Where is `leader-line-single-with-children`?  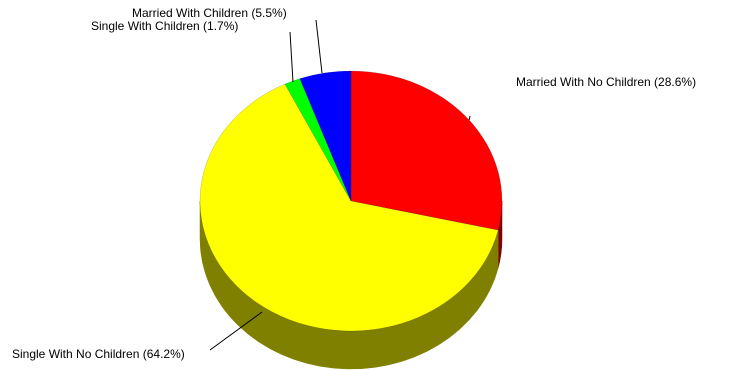
leader-line-single-with-children is located at coordinates (291, 57).